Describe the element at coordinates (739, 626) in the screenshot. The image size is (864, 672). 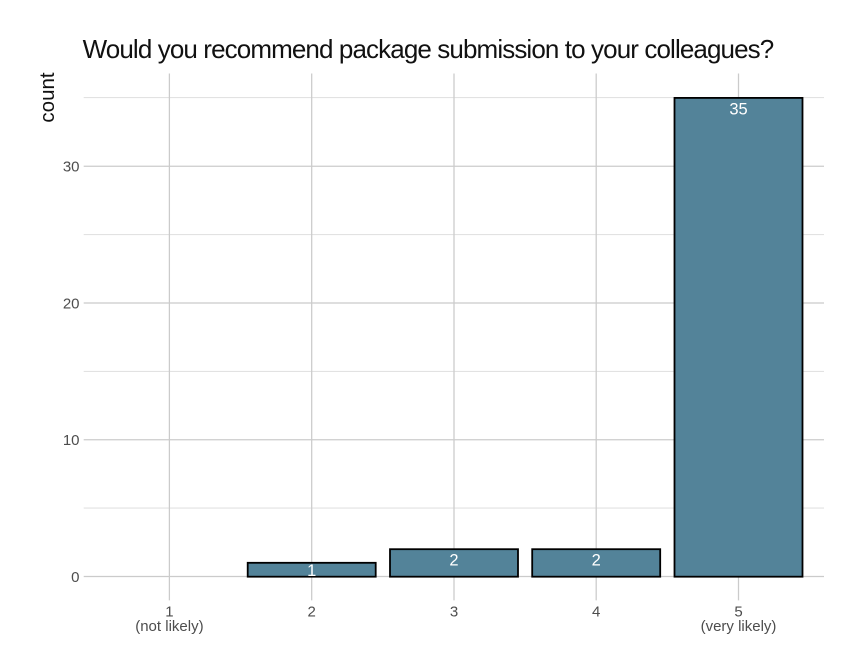
I see `svg-text: (very likely)` at that location.